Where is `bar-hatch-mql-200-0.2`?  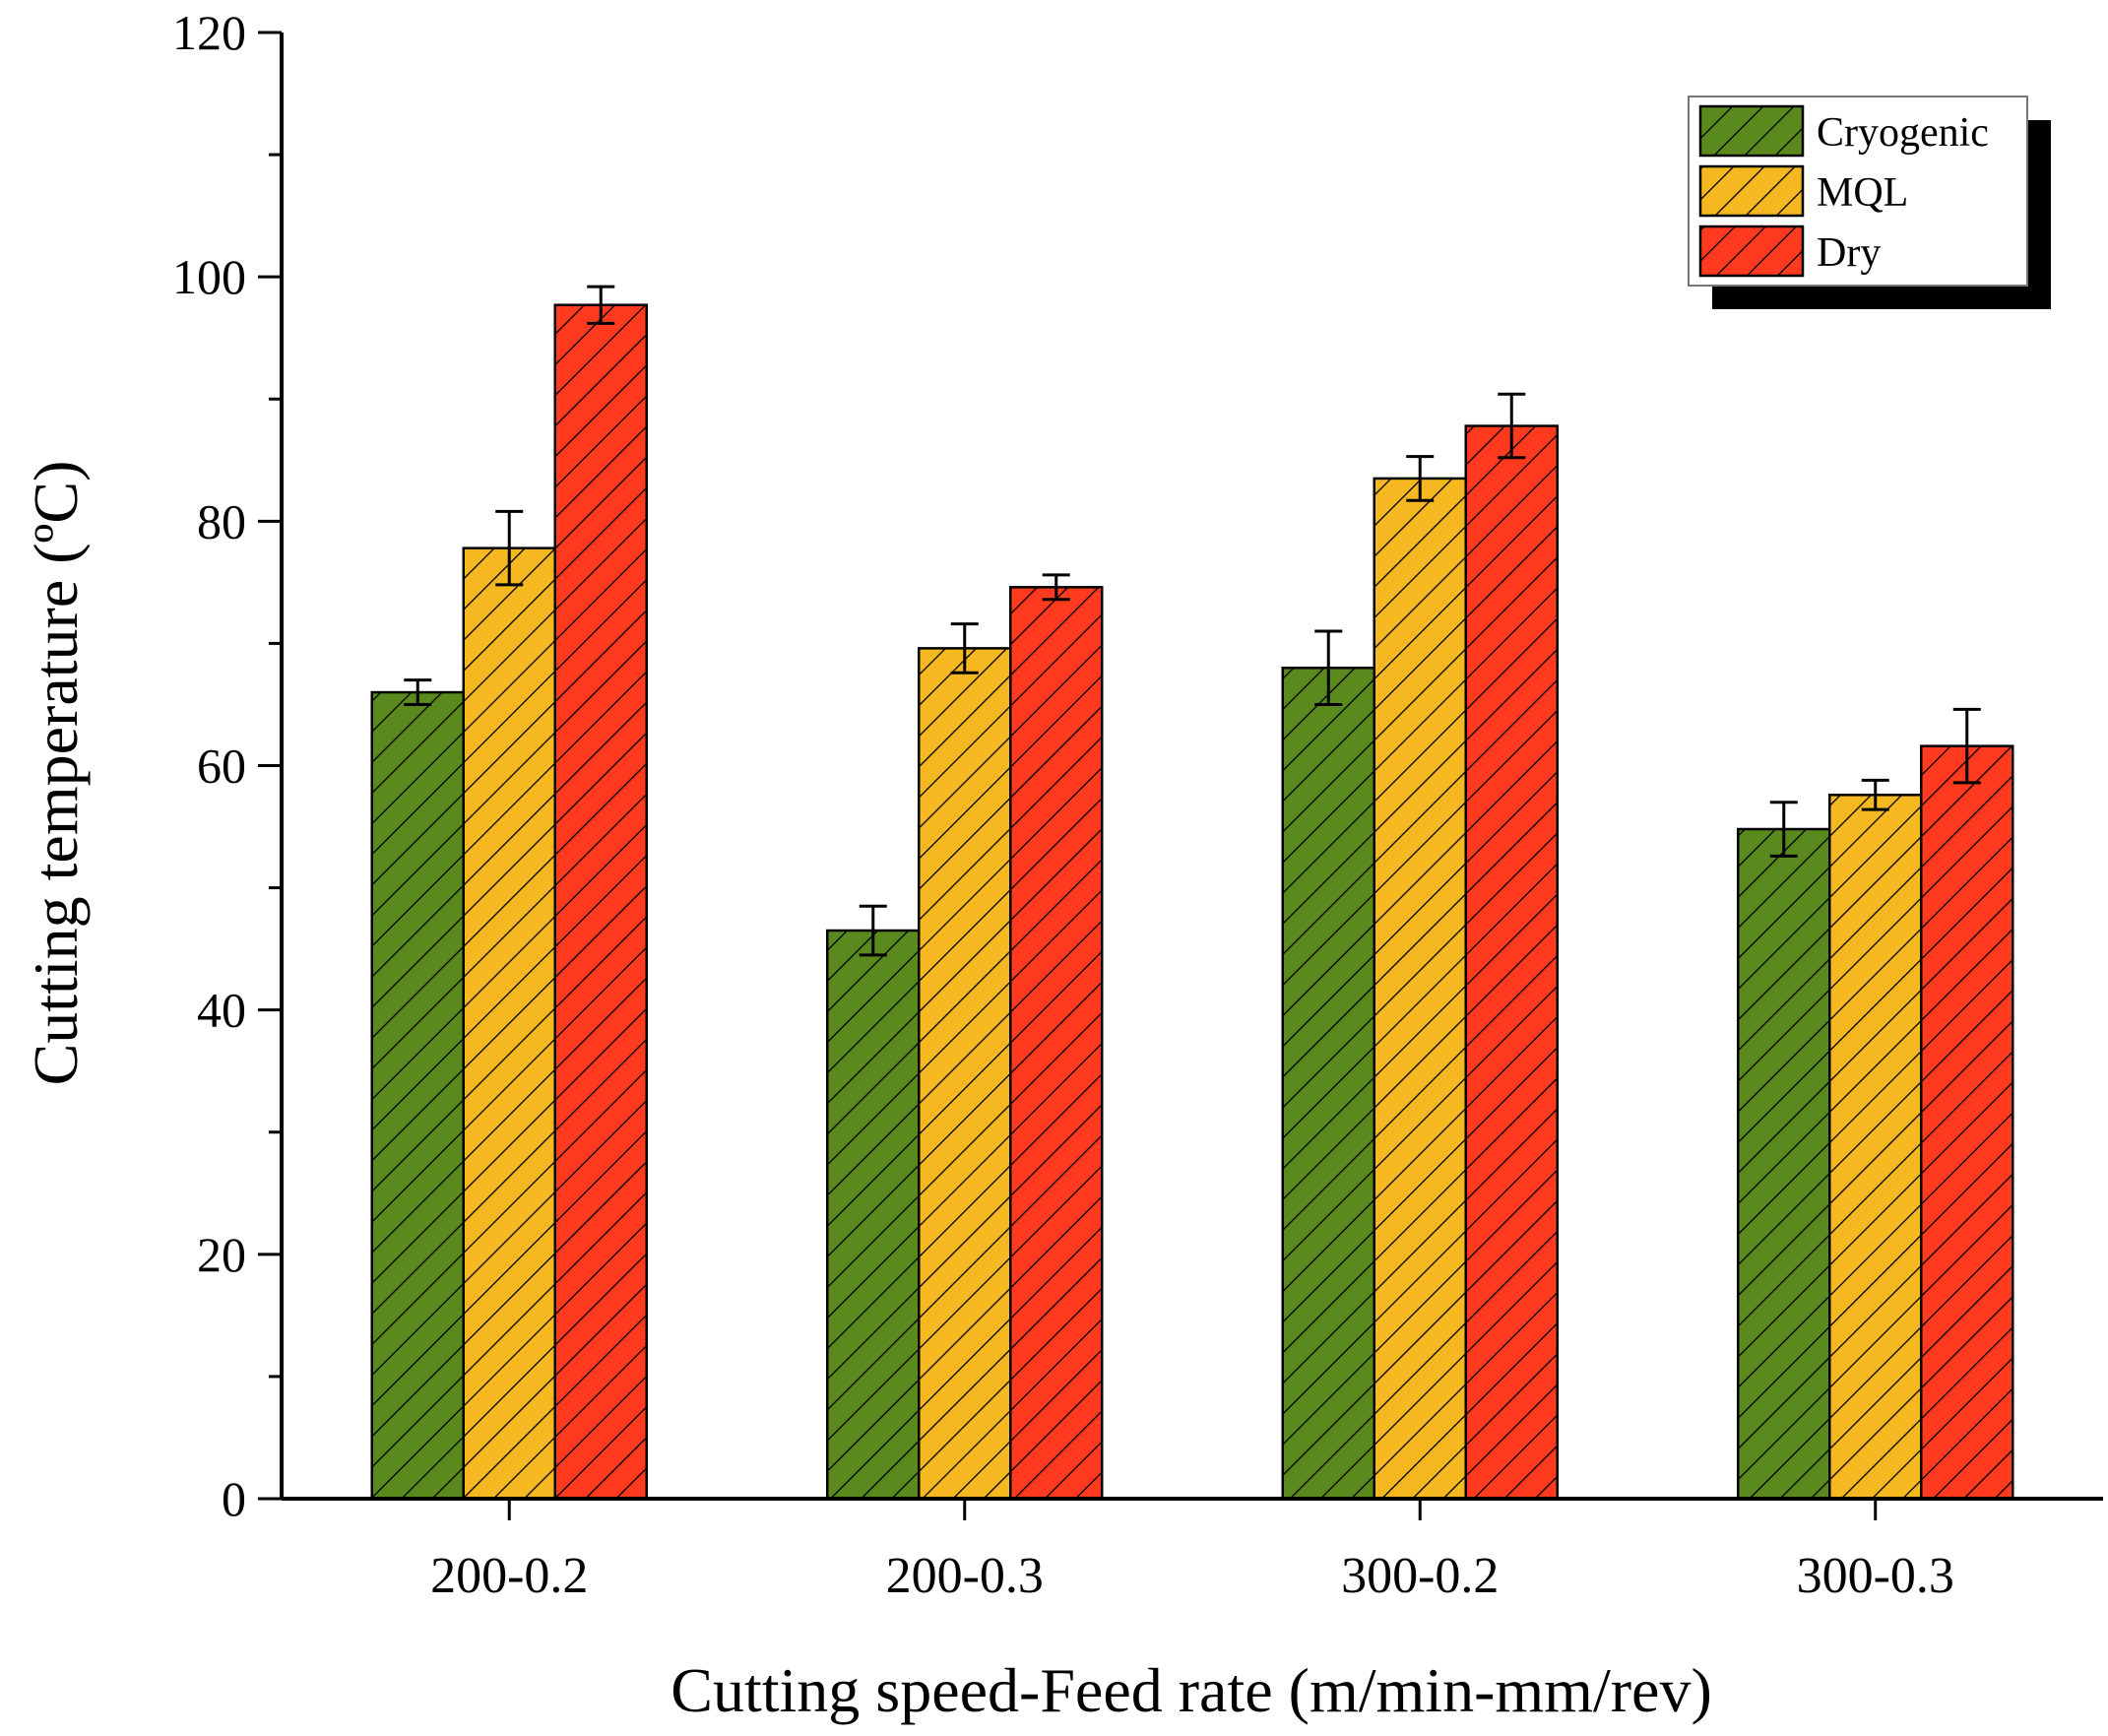
bar-hatch-mql-200-0.2 is located at coordinates (509, 1024).